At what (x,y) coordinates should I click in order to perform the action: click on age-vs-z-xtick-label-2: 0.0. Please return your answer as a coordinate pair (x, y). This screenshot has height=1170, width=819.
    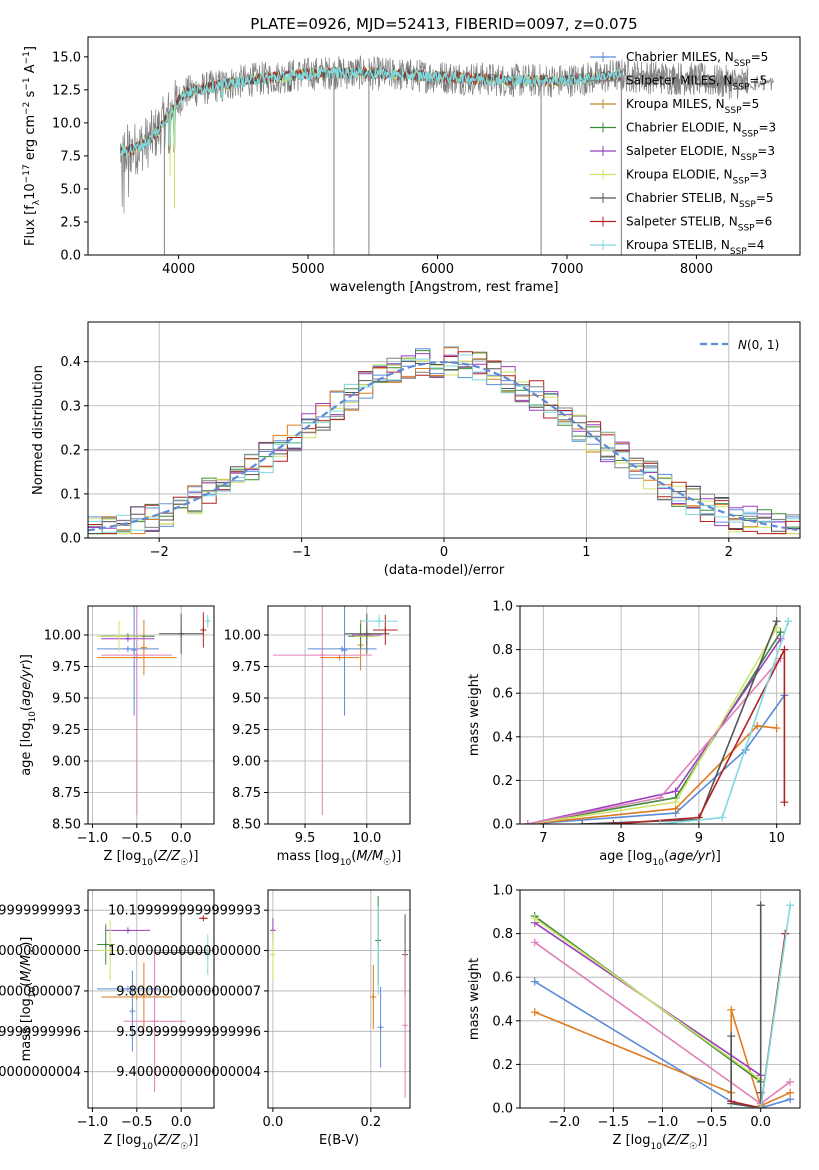
    Looking at the image, I should click on (181, 838).